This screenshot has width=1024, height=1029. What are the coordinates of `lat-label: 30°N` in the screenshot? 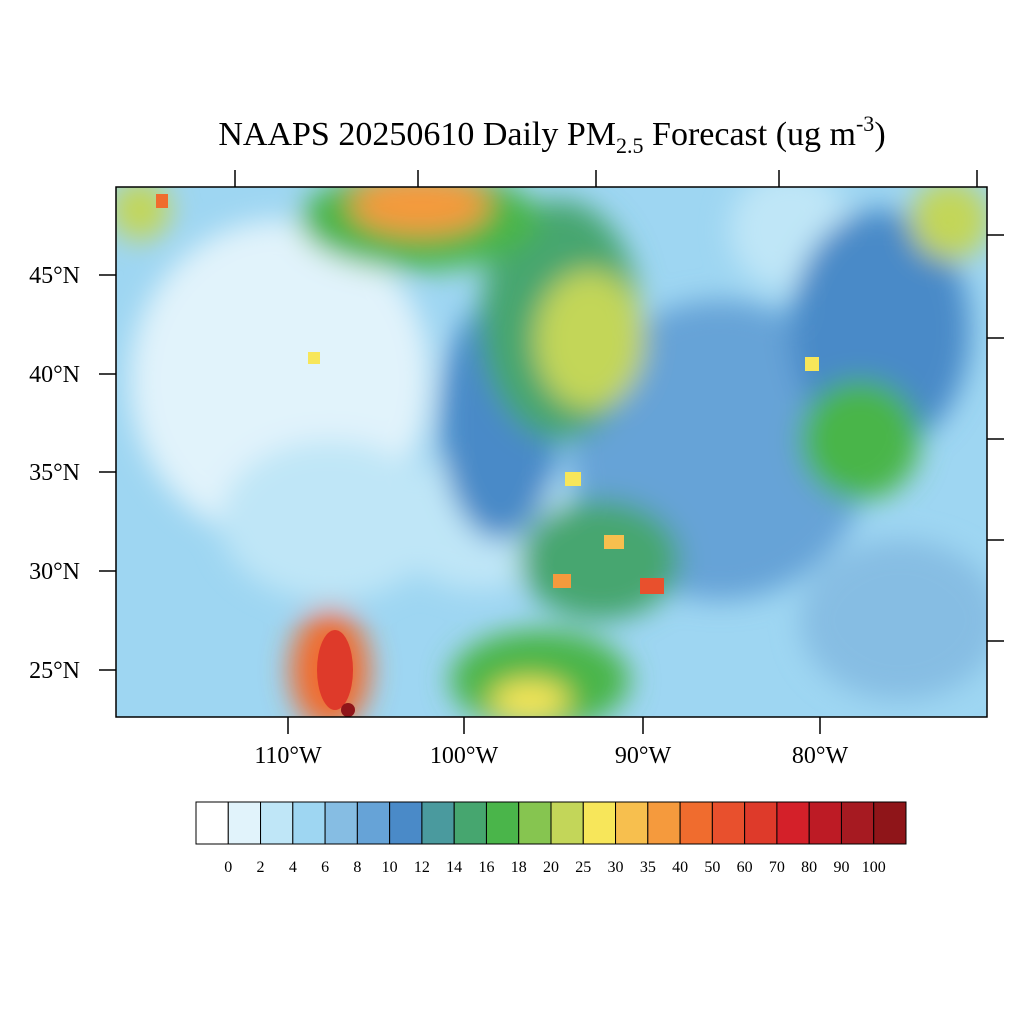 It's located at (54, 572).